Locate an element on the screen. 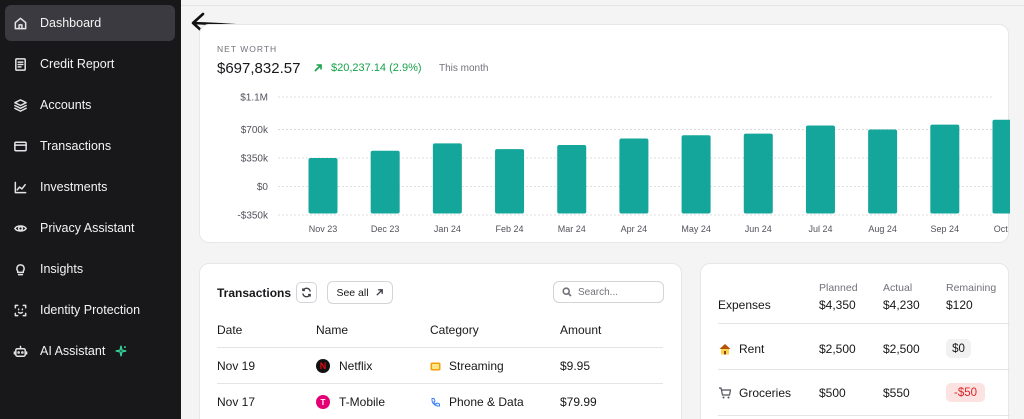 This screenshot has height=419, width=1024. row-date: Nov 17 is located at coordinates (236, 402).